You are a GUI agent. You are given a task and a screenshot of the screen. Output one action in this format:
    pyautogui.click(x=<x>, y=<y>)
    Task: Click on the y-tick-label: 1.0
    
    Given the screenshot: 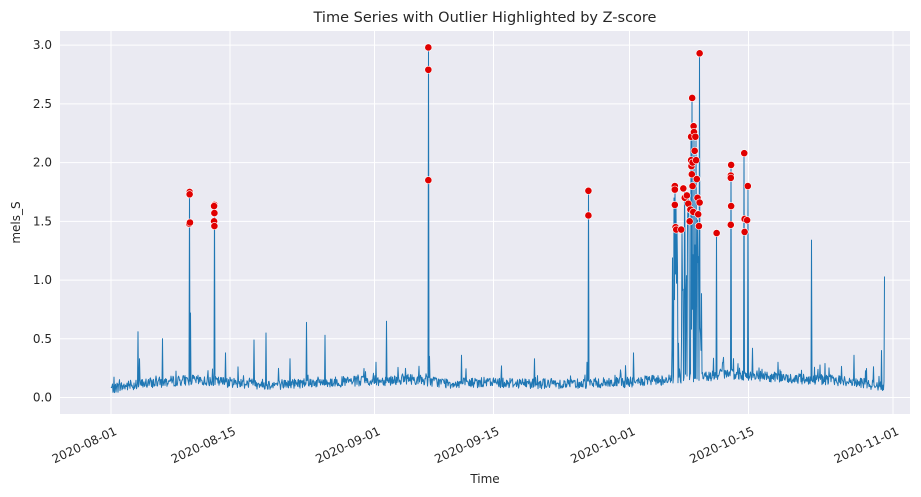 What is the action you would take?
    pyautogui.click(x=42, y=280)
    